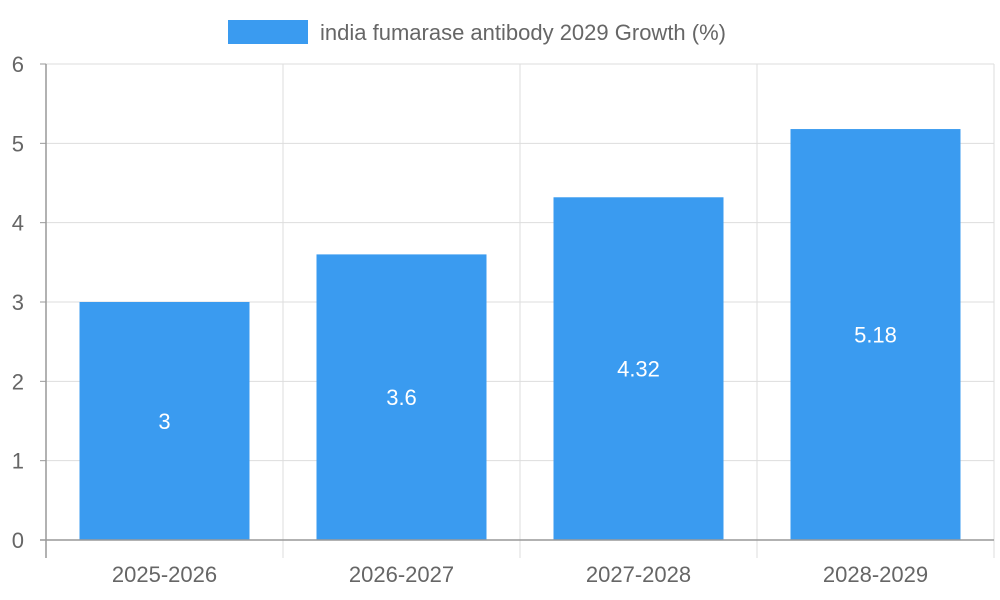 The width and height of the screenshot is (1000, 600). I want to click on x-tick-label: 2028-2029, so click(875, 574).